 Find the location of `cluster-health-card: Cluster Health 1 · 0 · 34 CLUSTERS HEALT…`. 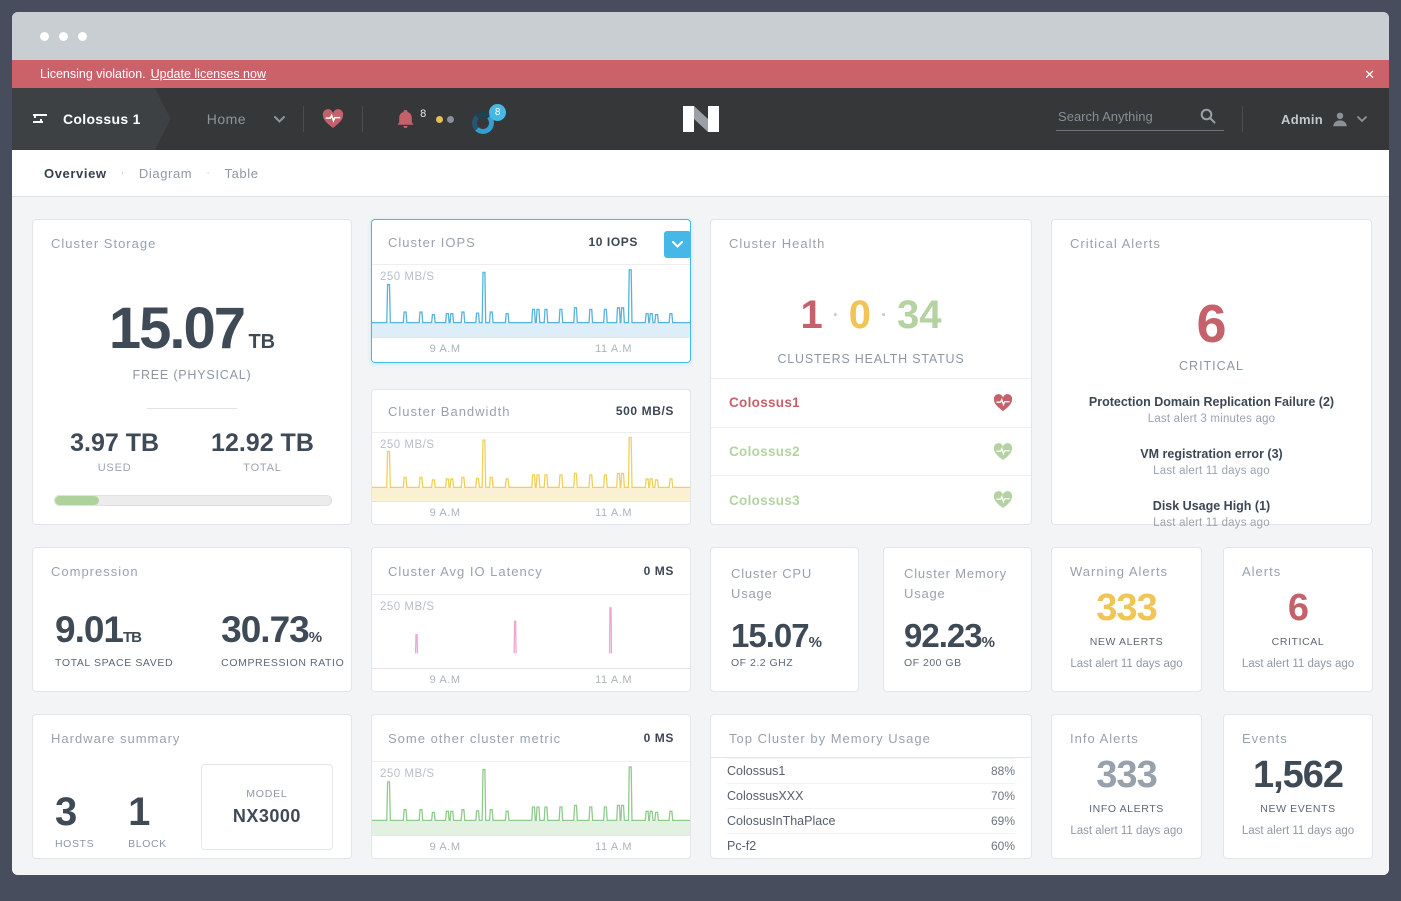

cluster-health-card: Cluster Health 1 · 0 · 34 CLUSTERS HEALT… is located at coordinates (871, 372).